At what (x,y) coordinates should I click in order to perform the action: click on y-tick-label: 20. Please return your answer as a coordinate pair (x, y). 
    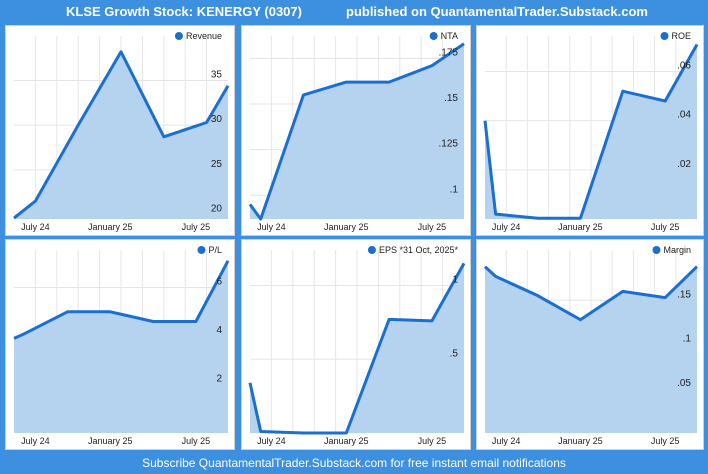
    Looking at the image, I should click on (217, 209).